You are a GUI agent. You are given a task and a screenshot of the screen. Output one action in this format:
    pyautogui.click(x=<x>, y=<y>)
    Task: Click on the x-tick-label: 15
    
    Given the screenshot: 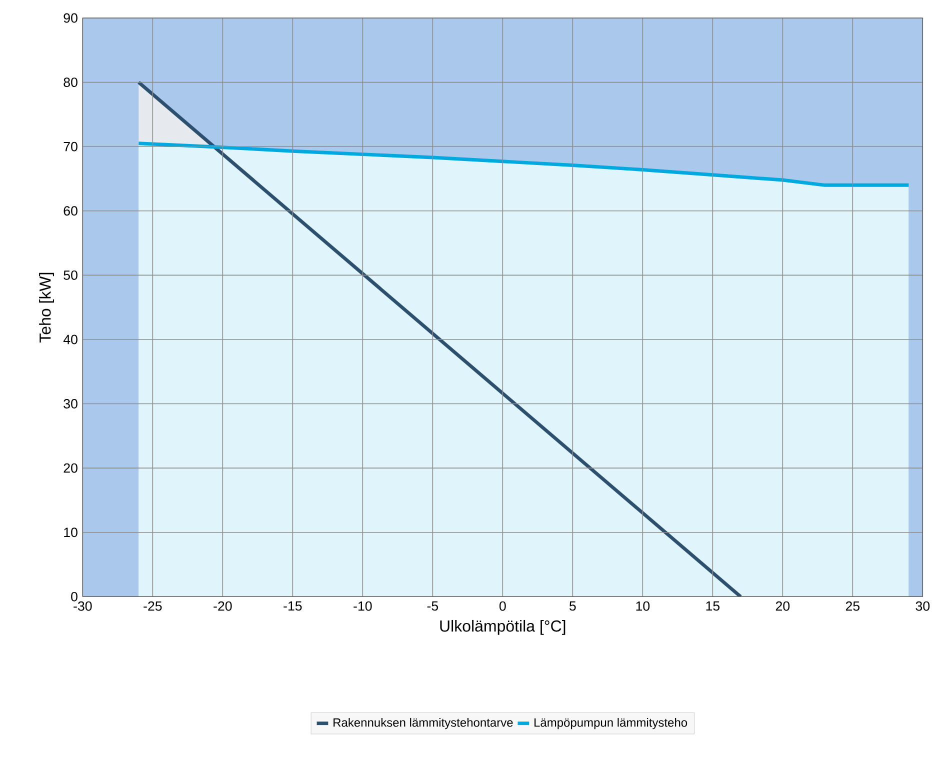 What is the action you would take?
    pyautogui.click(x=713, y=606)
    